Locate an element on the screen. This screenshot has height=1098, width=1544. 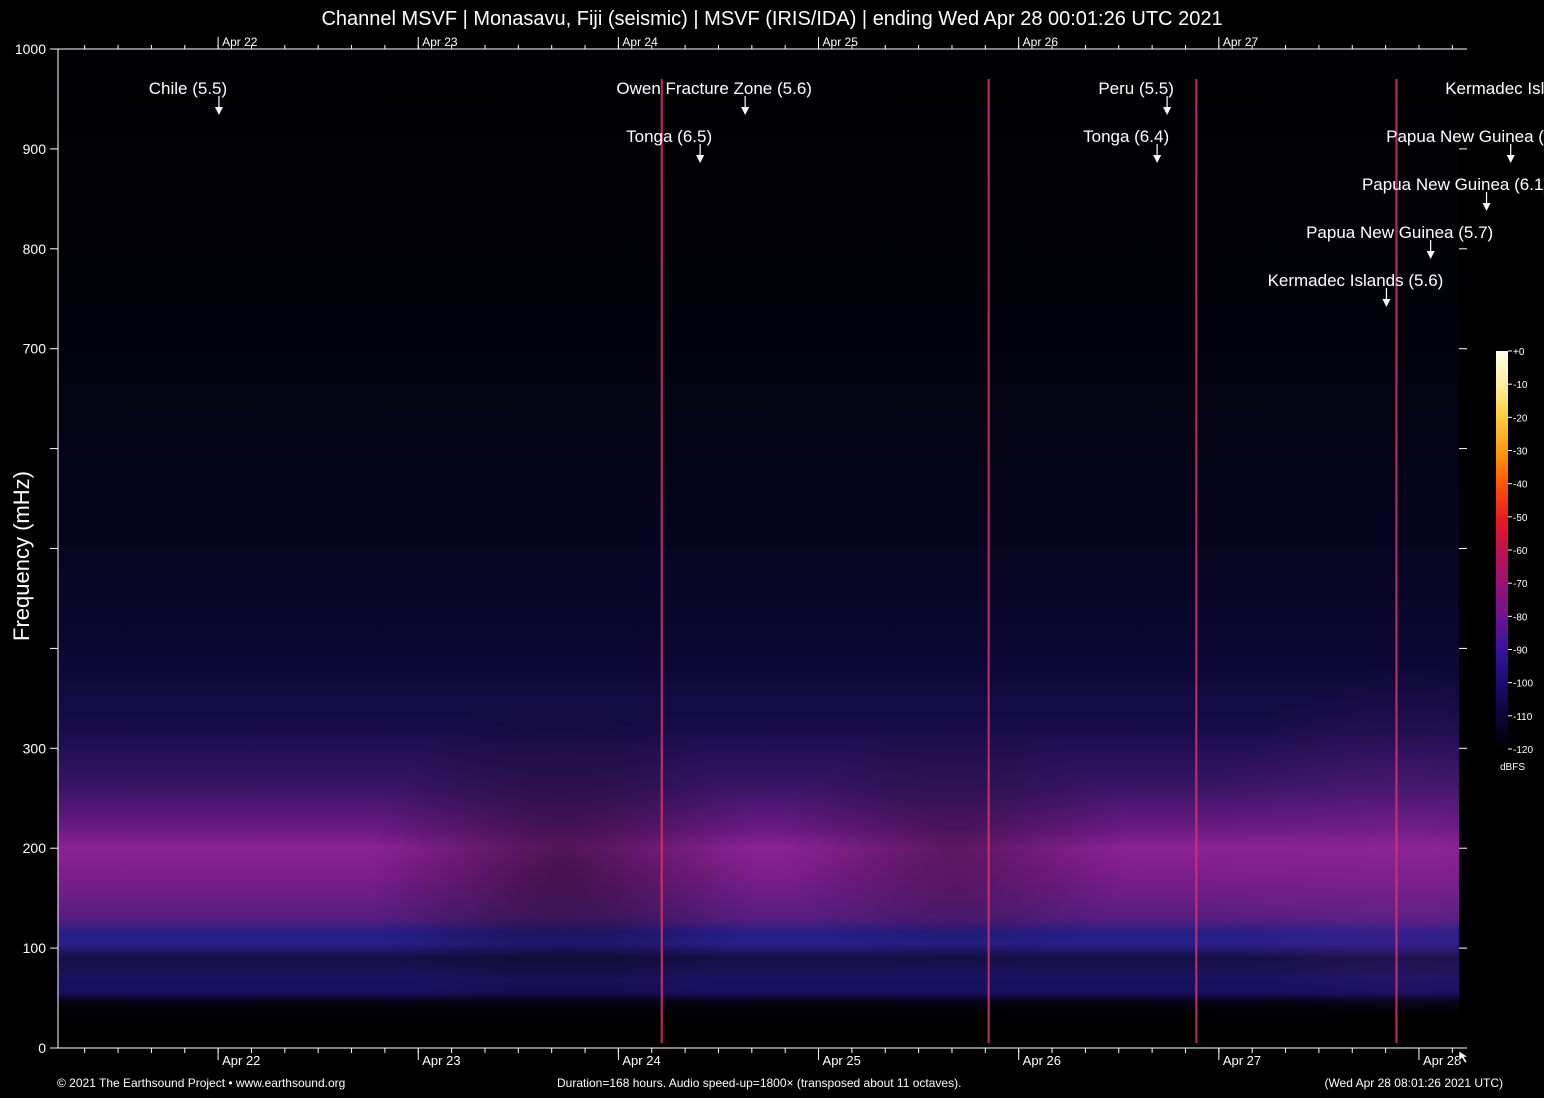
colorbar-tick-label: -60 is located at coordinates (1520, 551).